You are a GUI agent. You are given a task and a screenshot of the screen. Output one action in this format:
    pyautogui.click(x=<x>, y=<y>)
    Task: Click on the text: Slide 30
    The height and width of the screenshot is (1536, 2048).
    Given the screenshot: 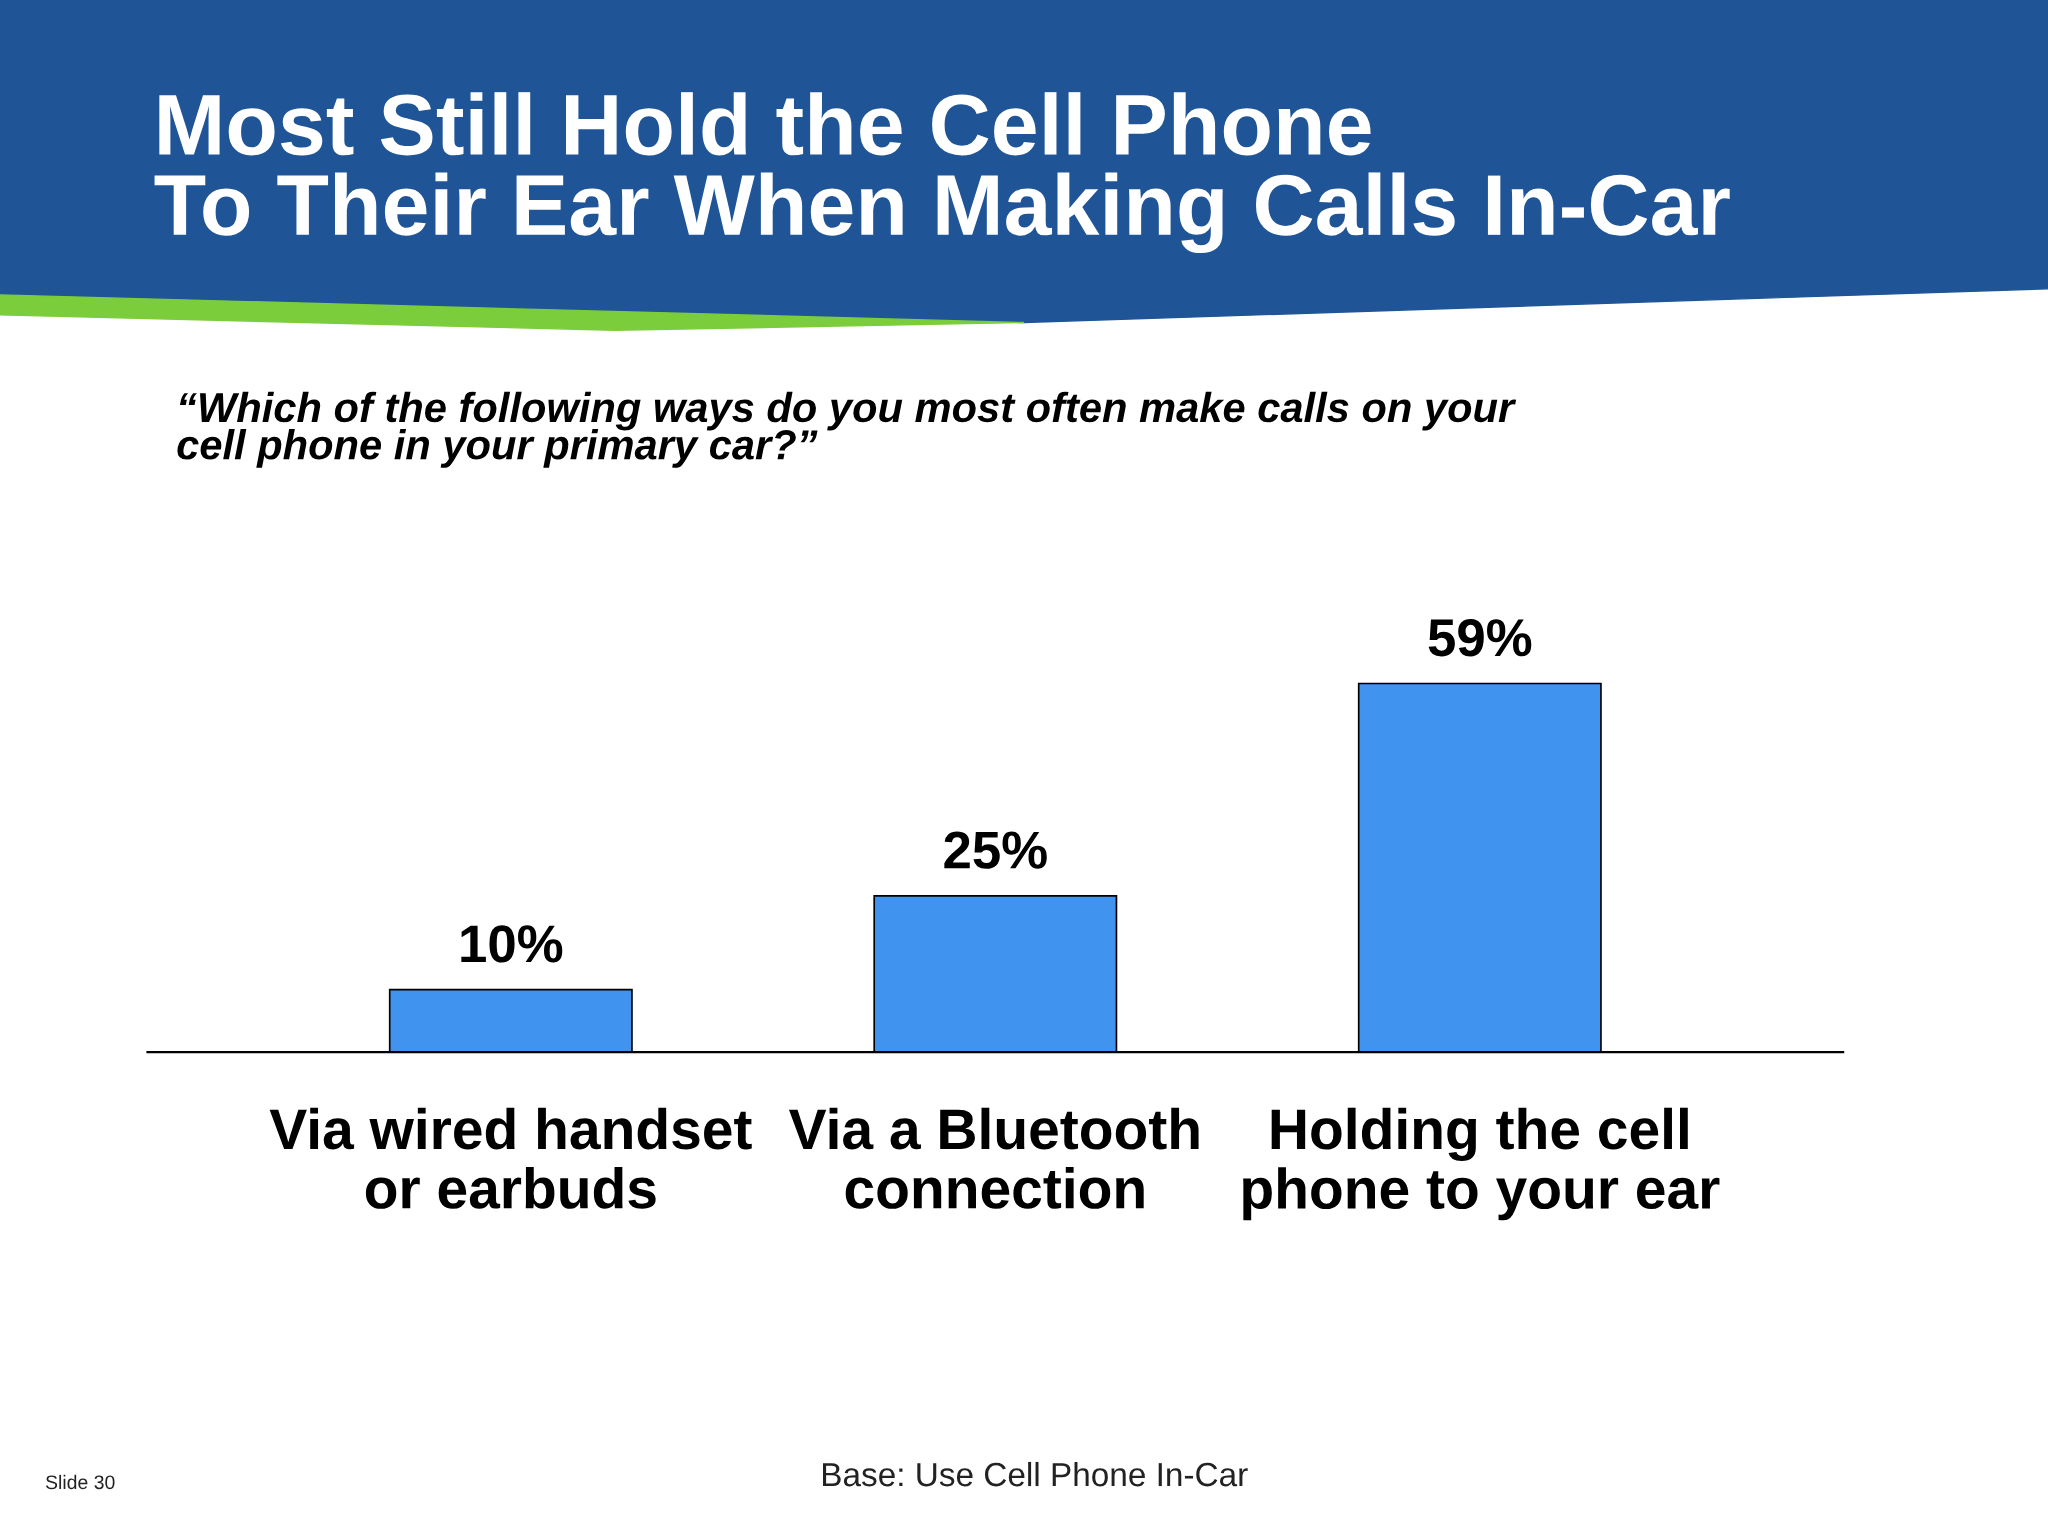 What is the action you would take?
    pyautogui.click(x=80, y=1482)
    